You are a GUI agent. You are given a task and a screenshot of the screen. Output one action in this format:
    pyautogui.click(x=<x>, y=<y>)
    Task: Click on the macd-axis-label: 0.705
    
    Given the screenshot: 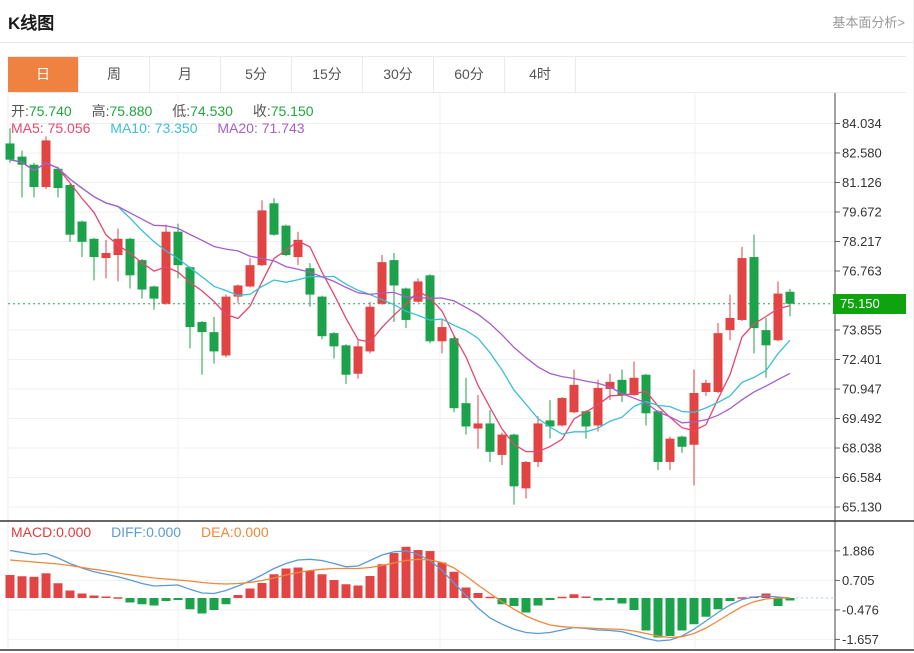 What is the action you would take?
    pyautogui.click(x=858, y=580)
    